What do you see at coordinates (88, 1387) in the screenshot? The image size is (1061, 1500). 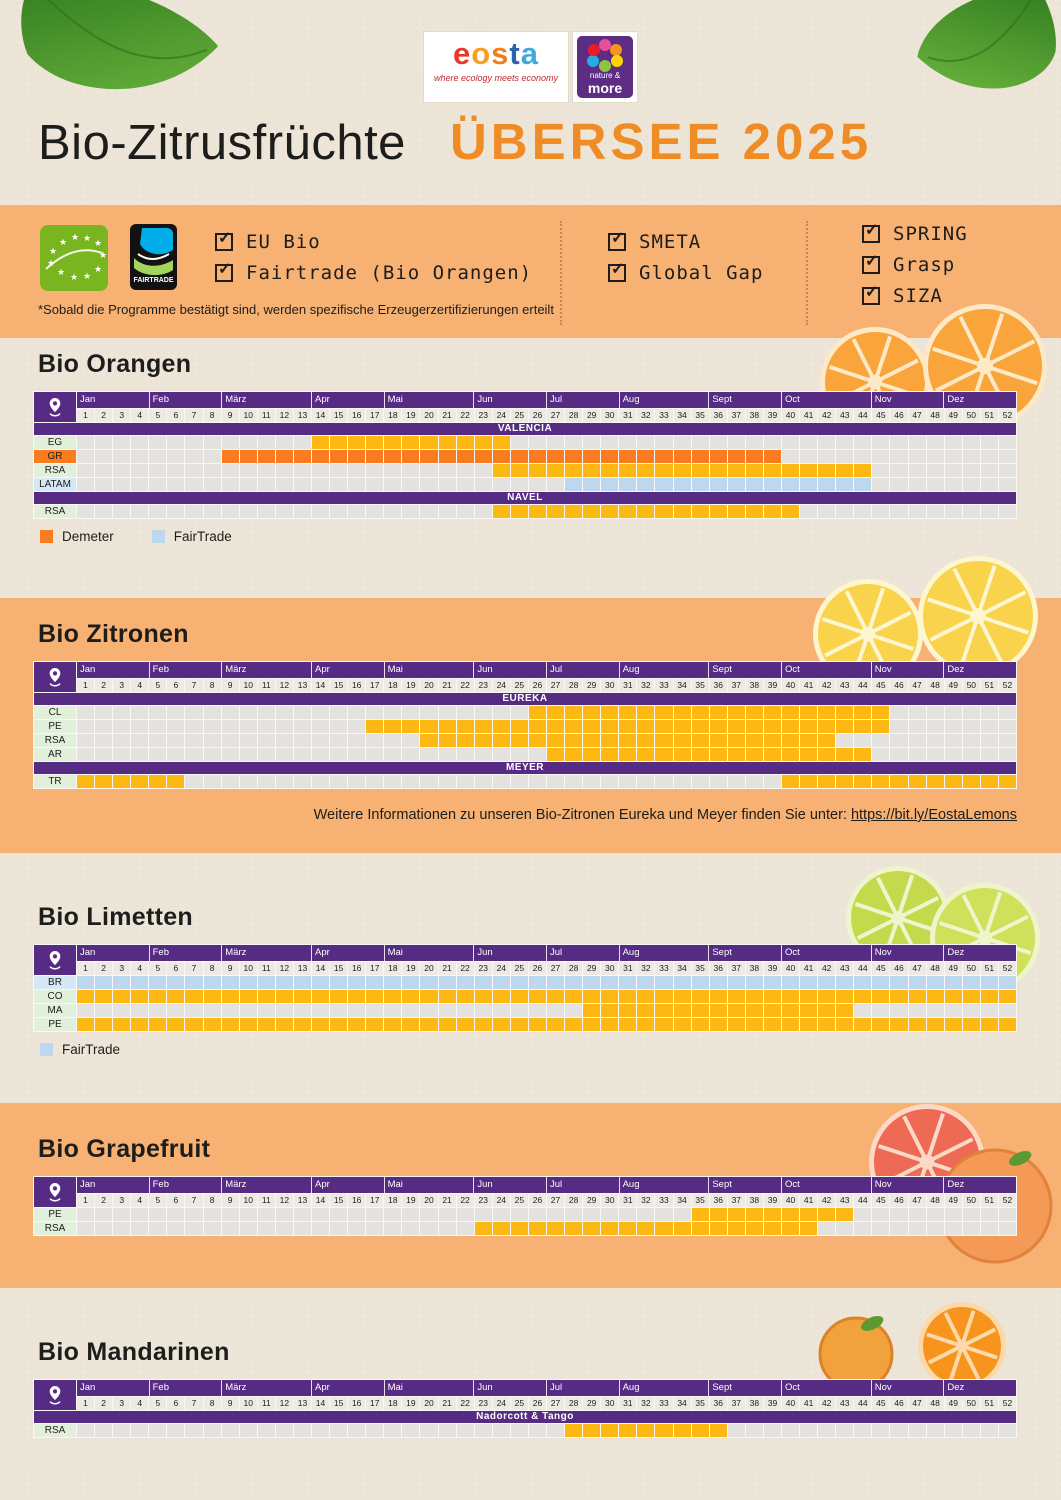 I see `month-label: Jan` at bounding box center [88, 1387].